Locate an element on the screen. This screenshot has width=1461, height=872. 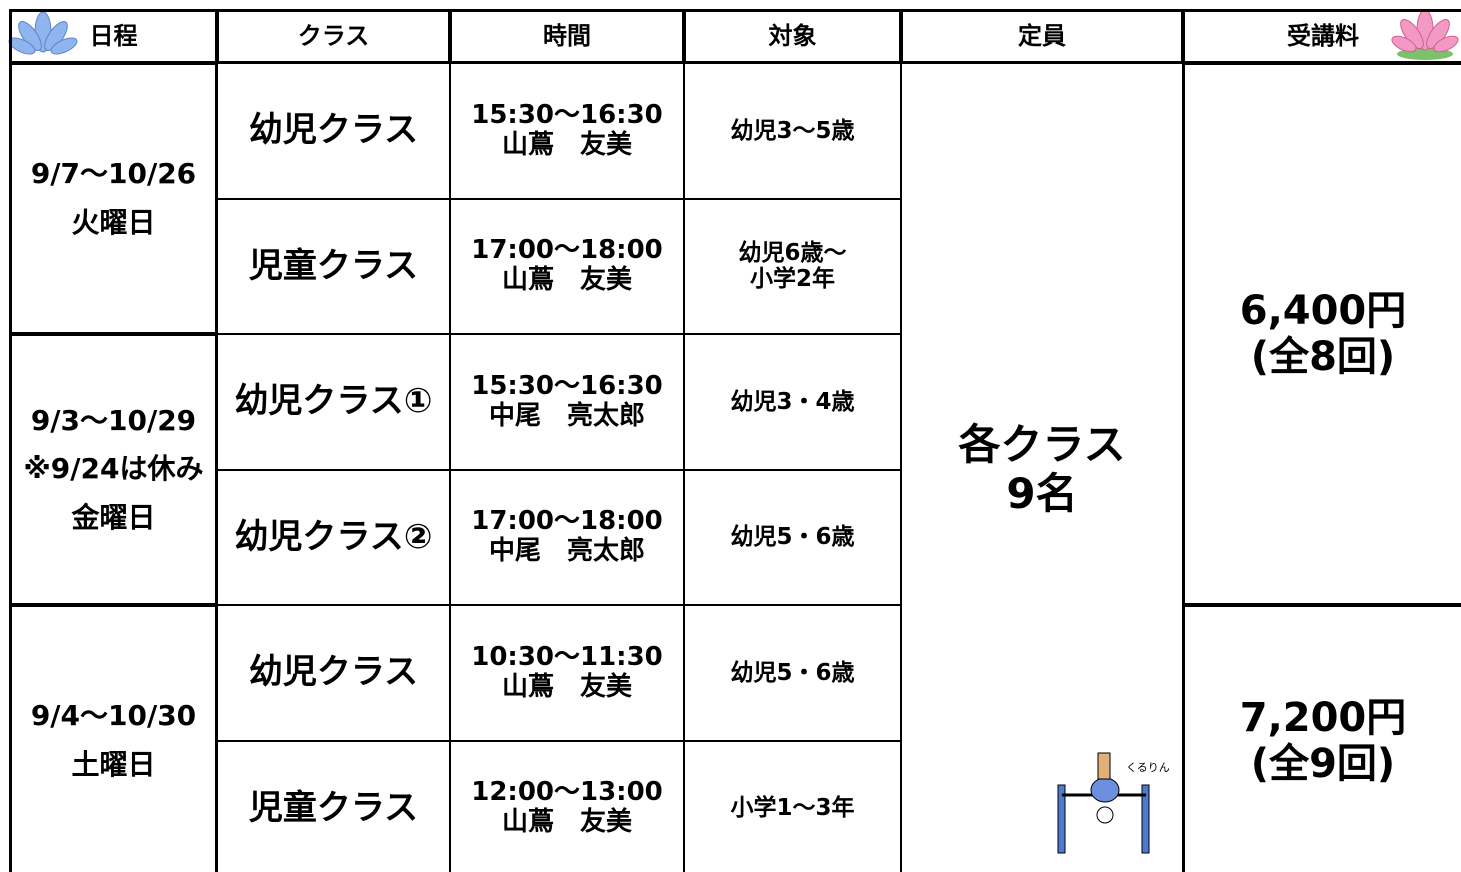
header-cell-text: 日程 is located at coordinates (113, 35).